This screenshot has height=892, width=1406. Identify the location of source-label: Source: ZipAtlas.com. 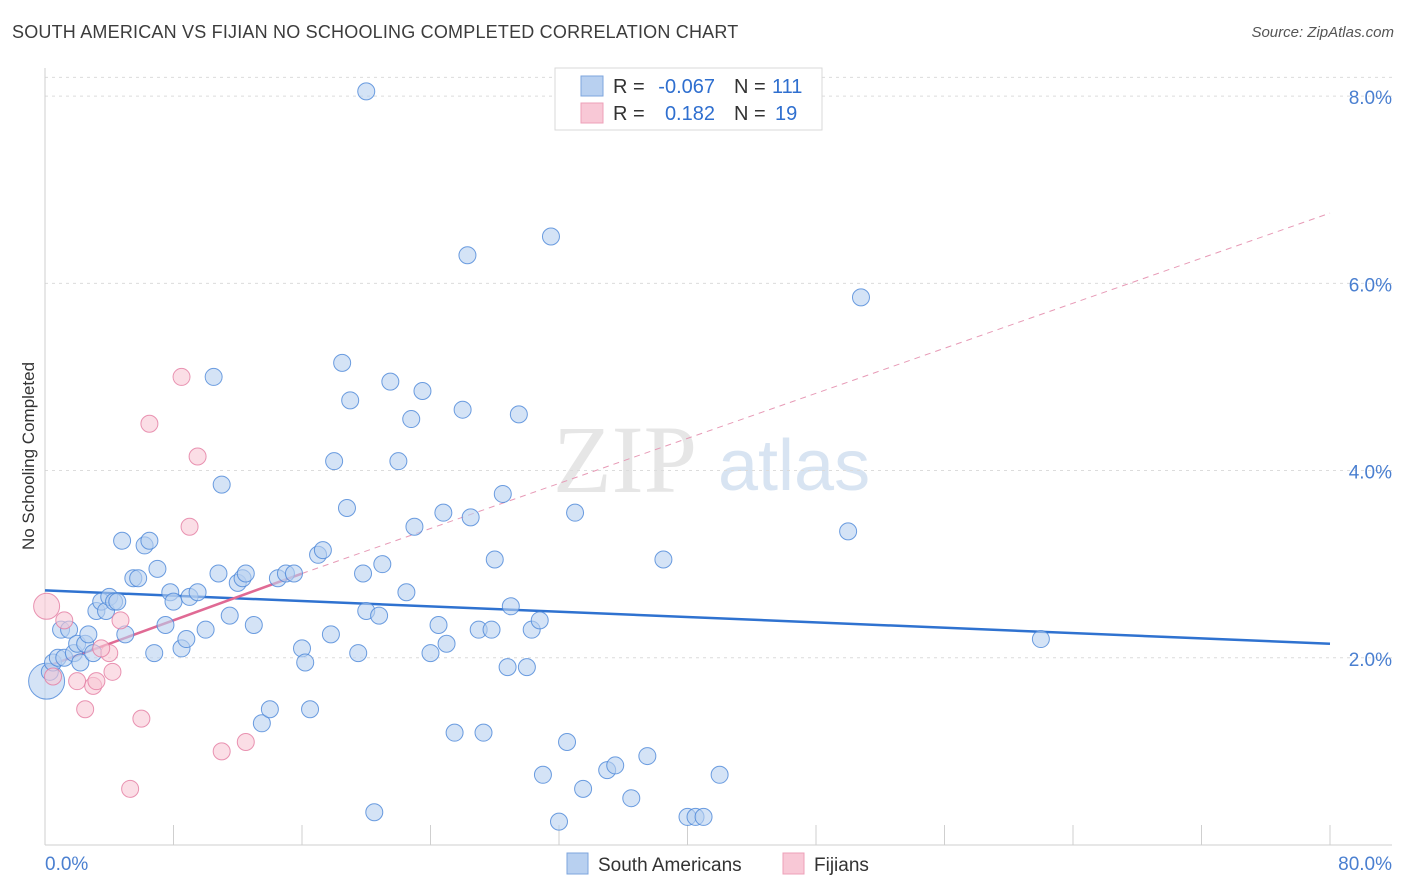
(1322, 32).